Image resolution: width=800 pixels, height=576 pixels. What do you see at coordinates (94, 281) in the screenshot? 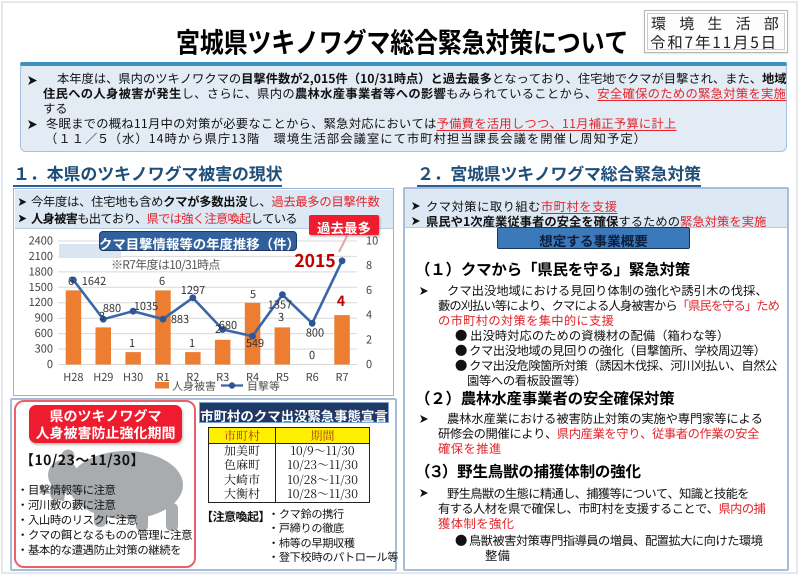
I see `svg-text: 1642` at bounding box center [94, 281].